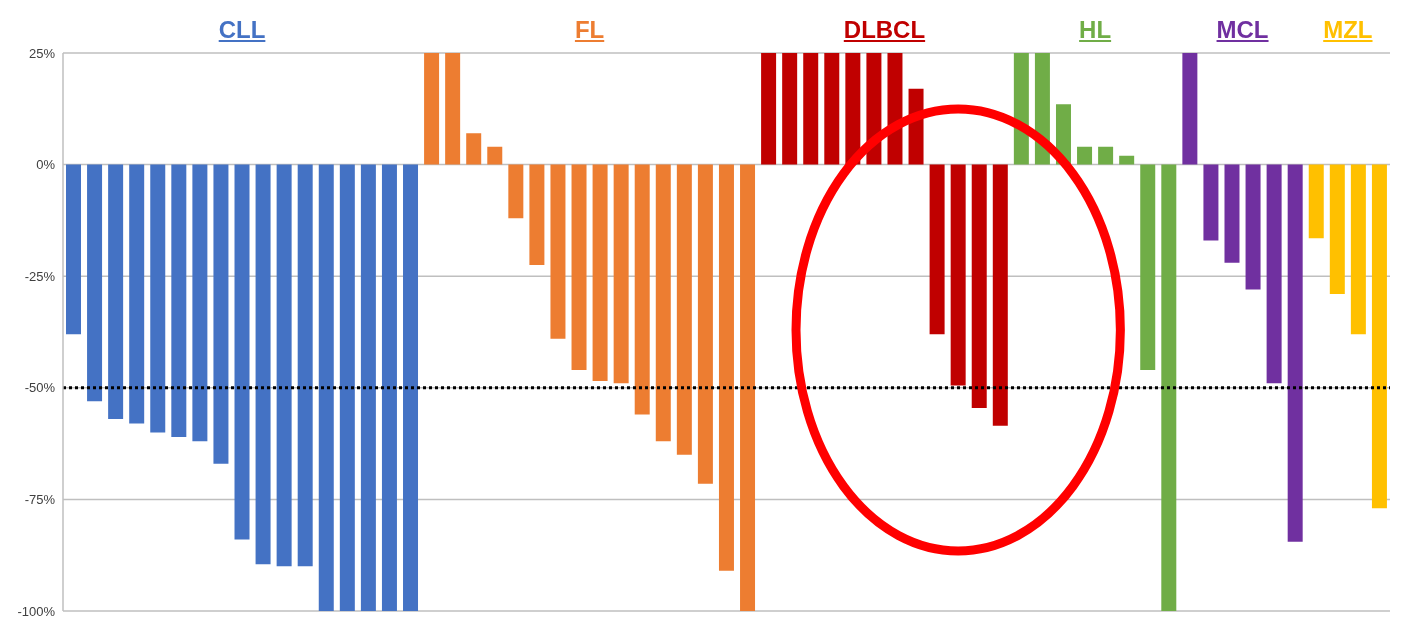  Describe the element at coordinates (1242, 30) in the screenshot. I see `series-label: MCL` at that location.